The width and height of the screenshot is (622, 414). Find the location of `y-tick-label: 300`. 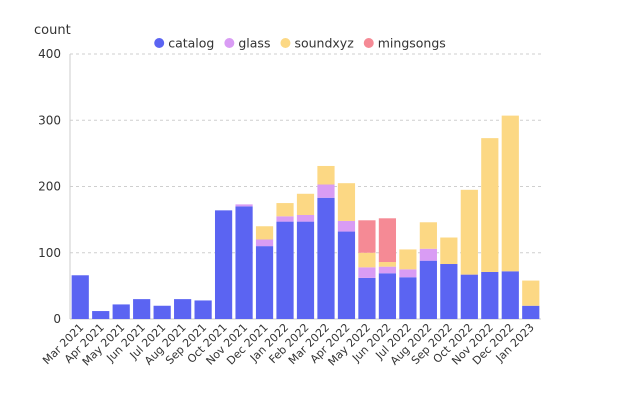

y-tick-label: 300 is located at coordinates (49, 120).